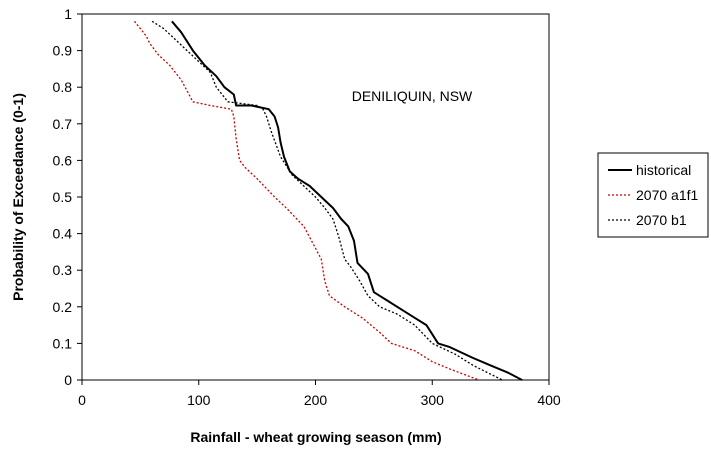  What do you see at coordinates (68, 14) in the screenshot?
I see `y-tick-label: 1` at bounding box center [68, 14].